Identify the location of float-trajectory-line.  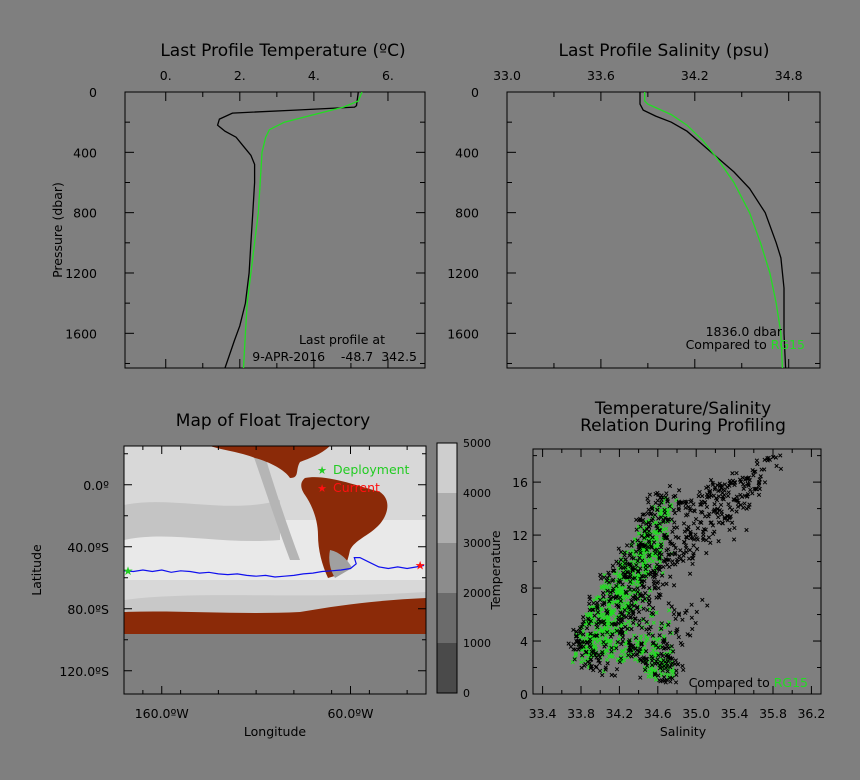
(274, 567).